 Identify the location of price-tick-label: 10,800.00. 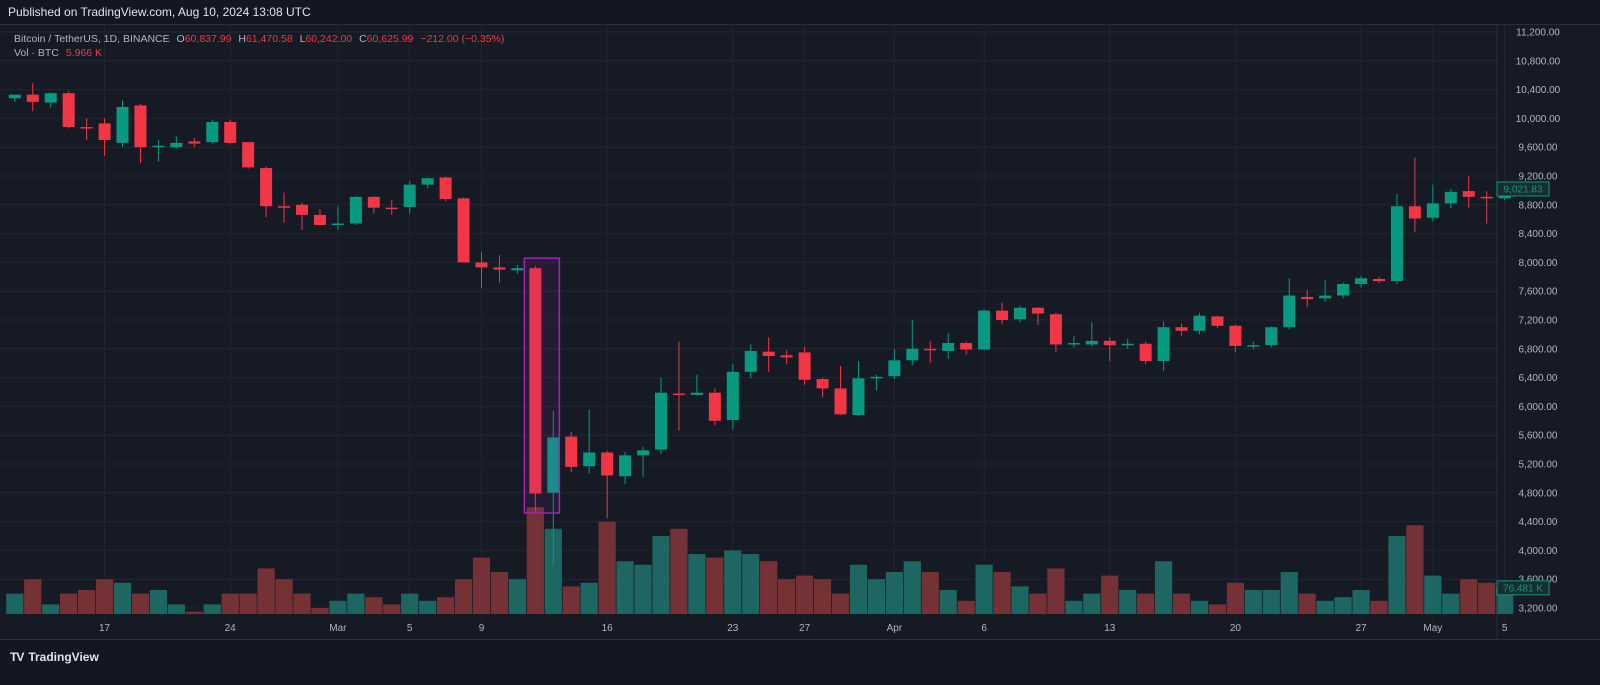
(1538, 61).